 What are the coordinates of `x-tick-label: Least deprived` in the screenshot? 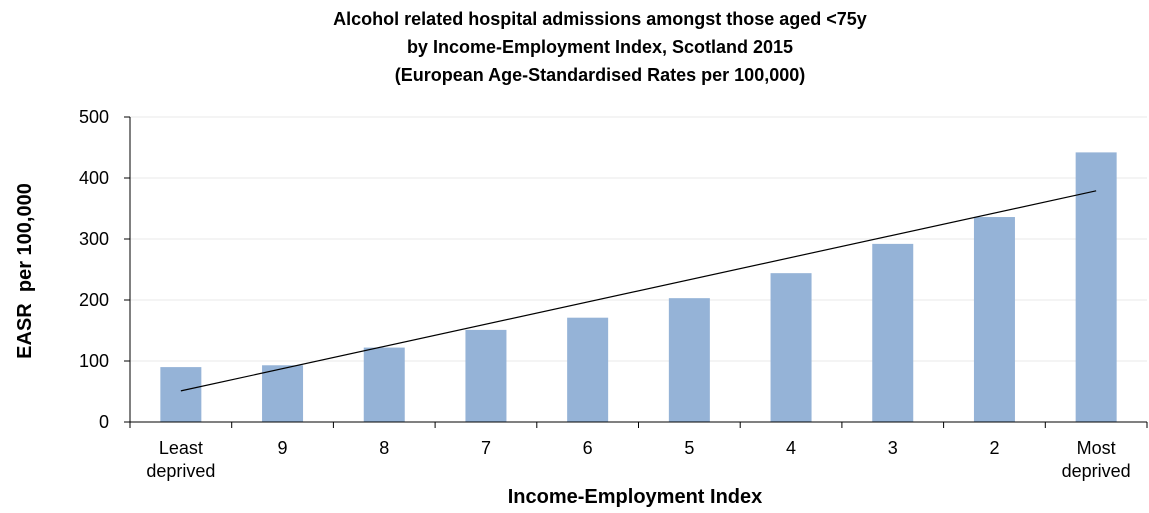 It's located at (180, 459).